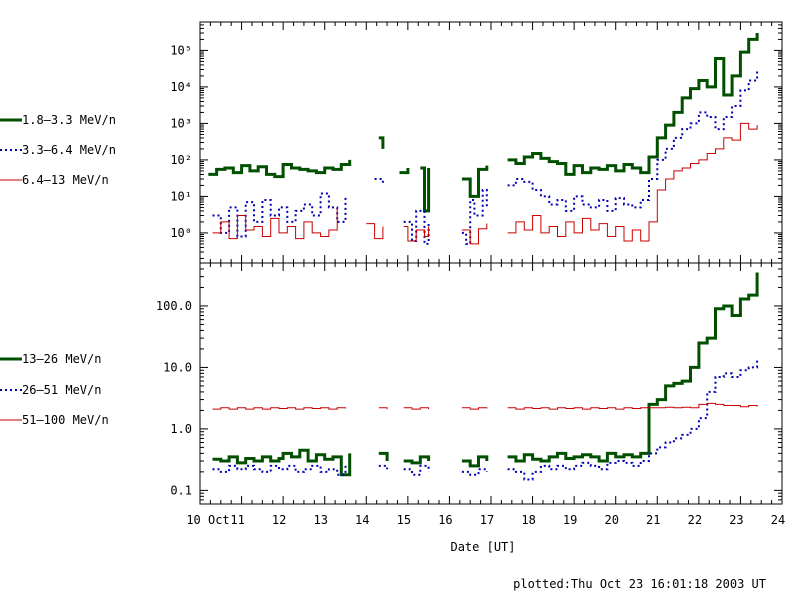 This screenshot has width=800, height=604. Describe the element at coordinates (181, 429) in the screenshot. I see `y-tick-label-bottom: 1.0` at that location.